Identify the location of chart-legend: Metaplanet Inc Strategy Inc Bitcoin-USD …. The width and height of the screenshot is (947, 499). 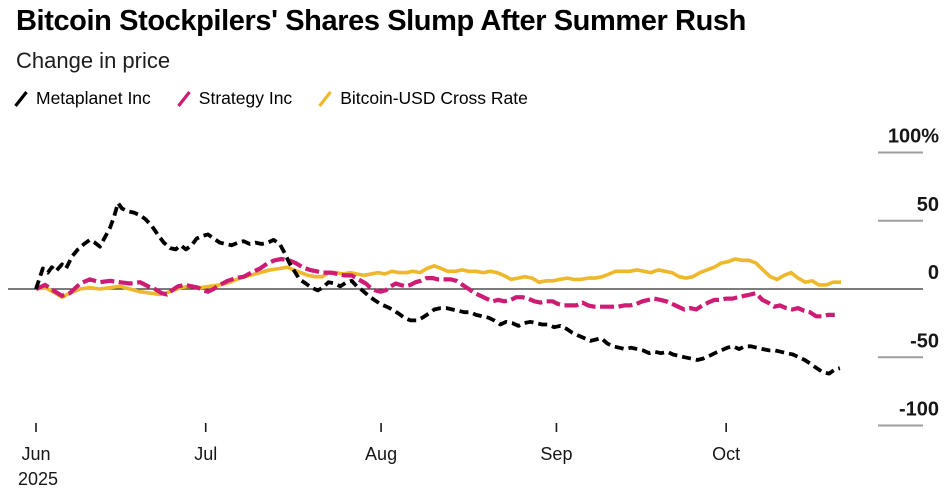
(270, 98).